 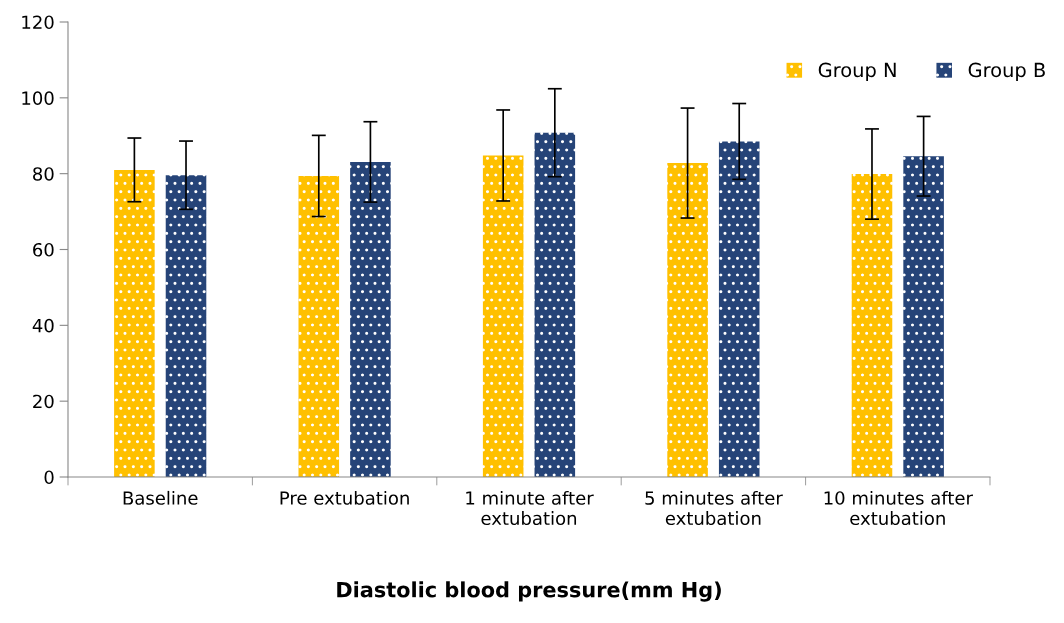 I want to click on x-axis-title: Diastolic blood pressure(mm Hg), so click(x=529, y=591).